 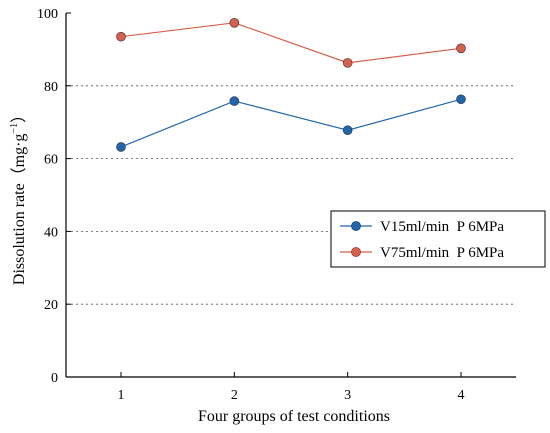 I want to click on x-axis-label: Four groups of test conditions, so click(x=294, y=416).